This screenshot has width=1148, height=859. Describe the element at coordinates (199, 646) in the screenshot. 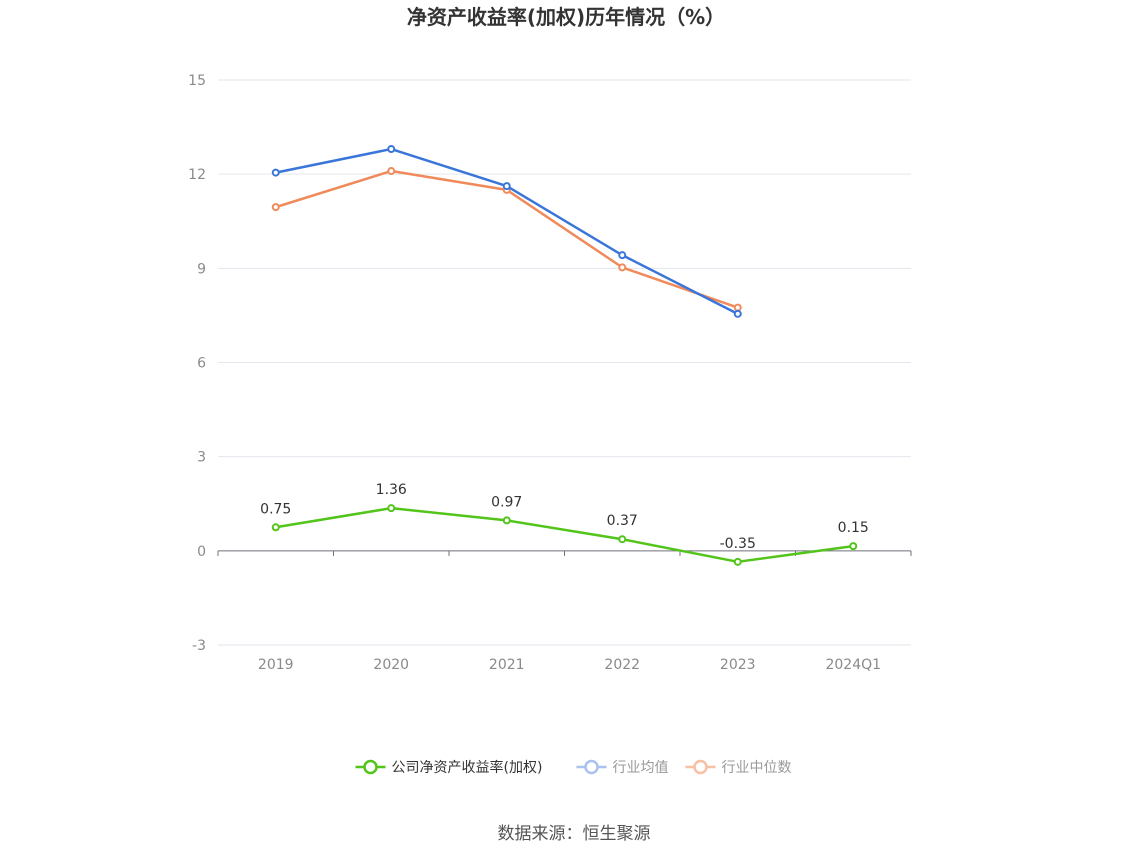

I see `y-tick-label: -3` at that location.